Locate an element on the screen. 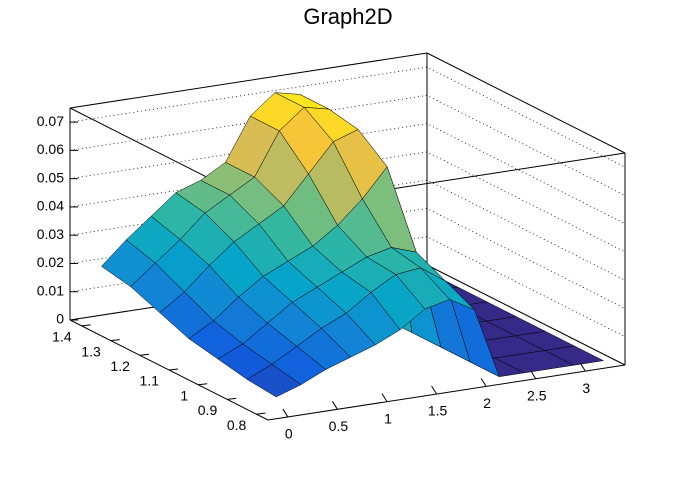 Image resolution: width=696 pixels, height=477 pixels. z-tick-label: 0.04 is located at coordinates (50, 206).